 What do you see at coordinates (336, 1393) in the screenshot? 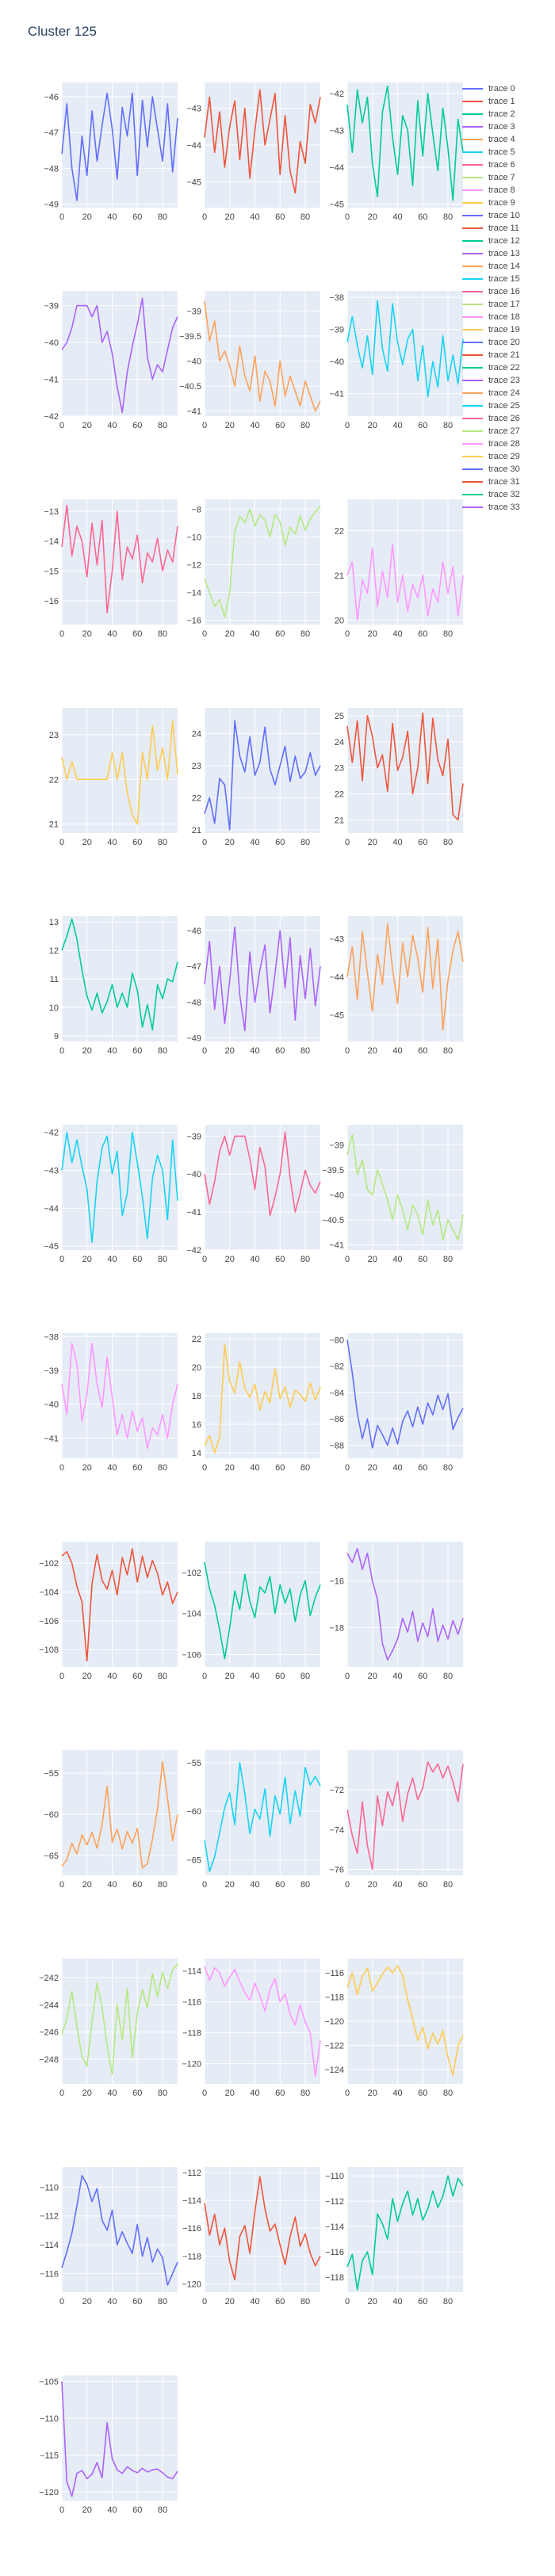
I see `y-tick-label: −84` at bounding box center [336, 1393].